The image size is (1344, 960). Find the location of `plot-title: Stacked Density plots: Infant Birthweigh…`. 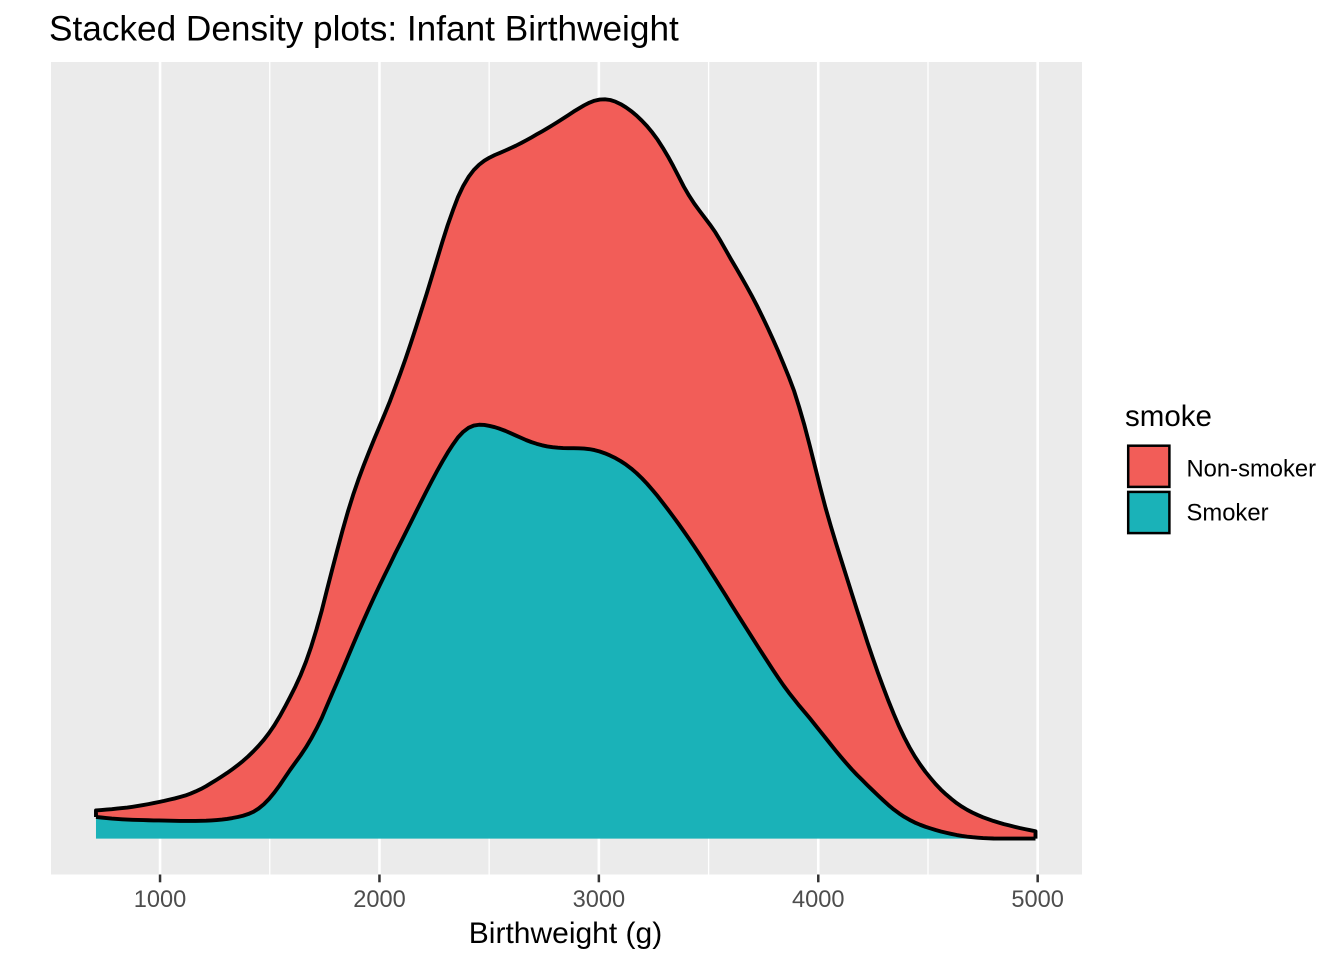

plot-title: Stacked Density plots: Infant Birthweigh… is located at coordinates (364, 29).